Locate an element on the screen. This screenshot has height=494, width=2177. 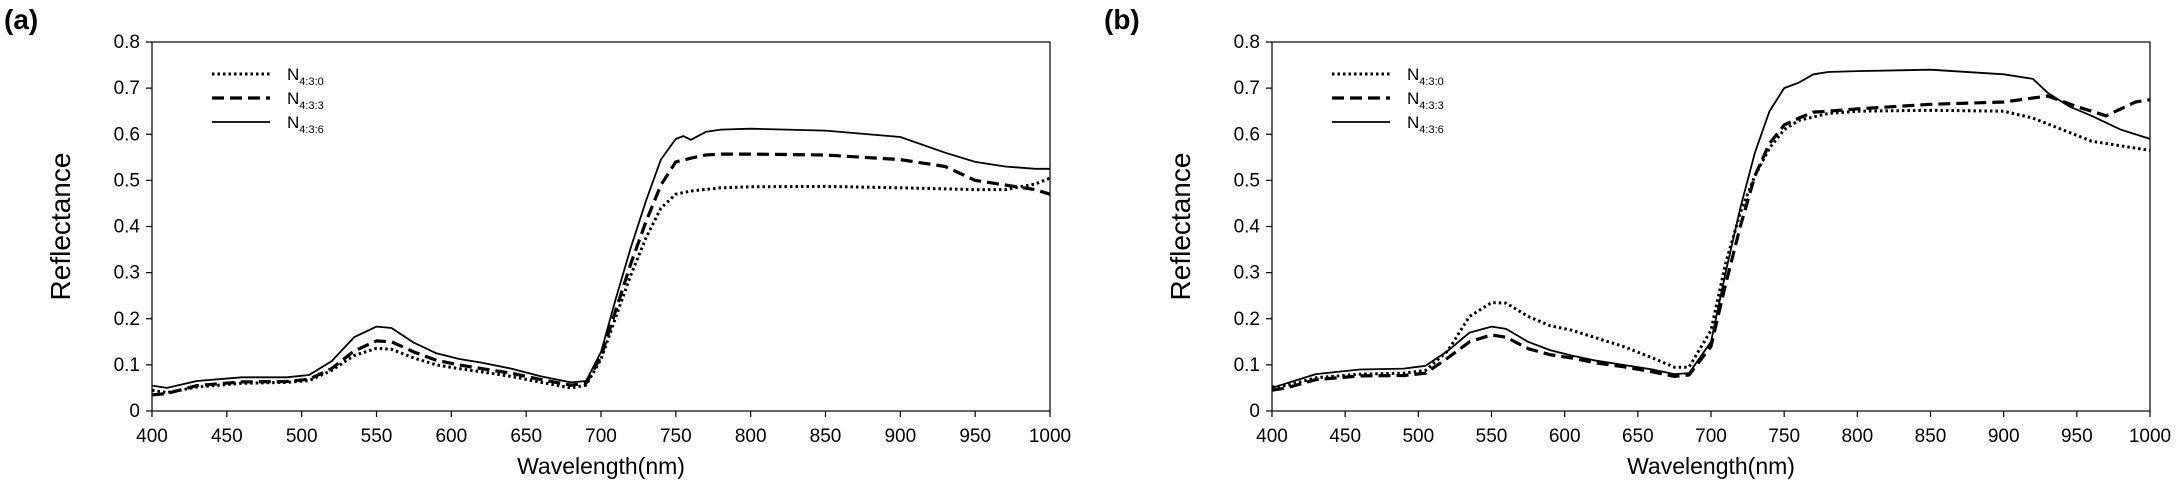
panel-label-b: (b) is located at coordinates (1122, 19).